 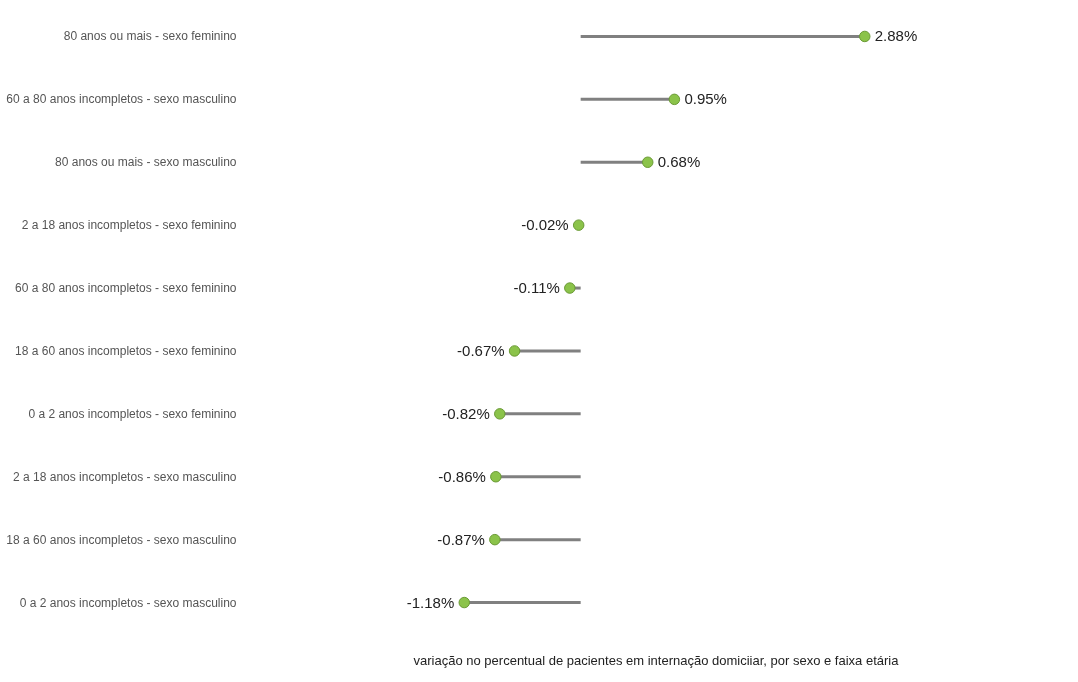 I want to click on data-label: 0.68%, so click(x=679, y=162).